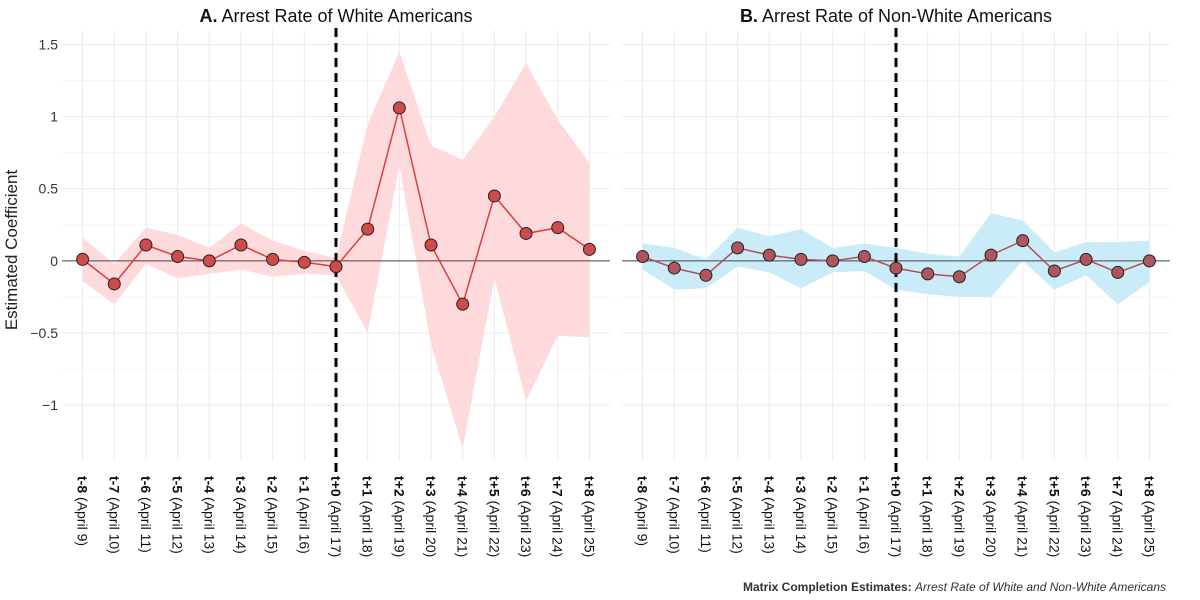  What do you see at coordinates (208, 16) in the screenshot?
I see `panel-title-letter-a: A.` at bounding box center [208, 16].